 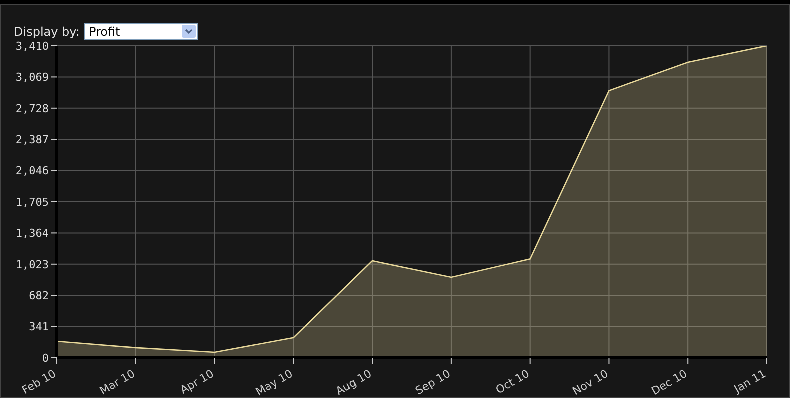 I want to click on x-tick-label: Nov 10, so click(x=590, y=382).